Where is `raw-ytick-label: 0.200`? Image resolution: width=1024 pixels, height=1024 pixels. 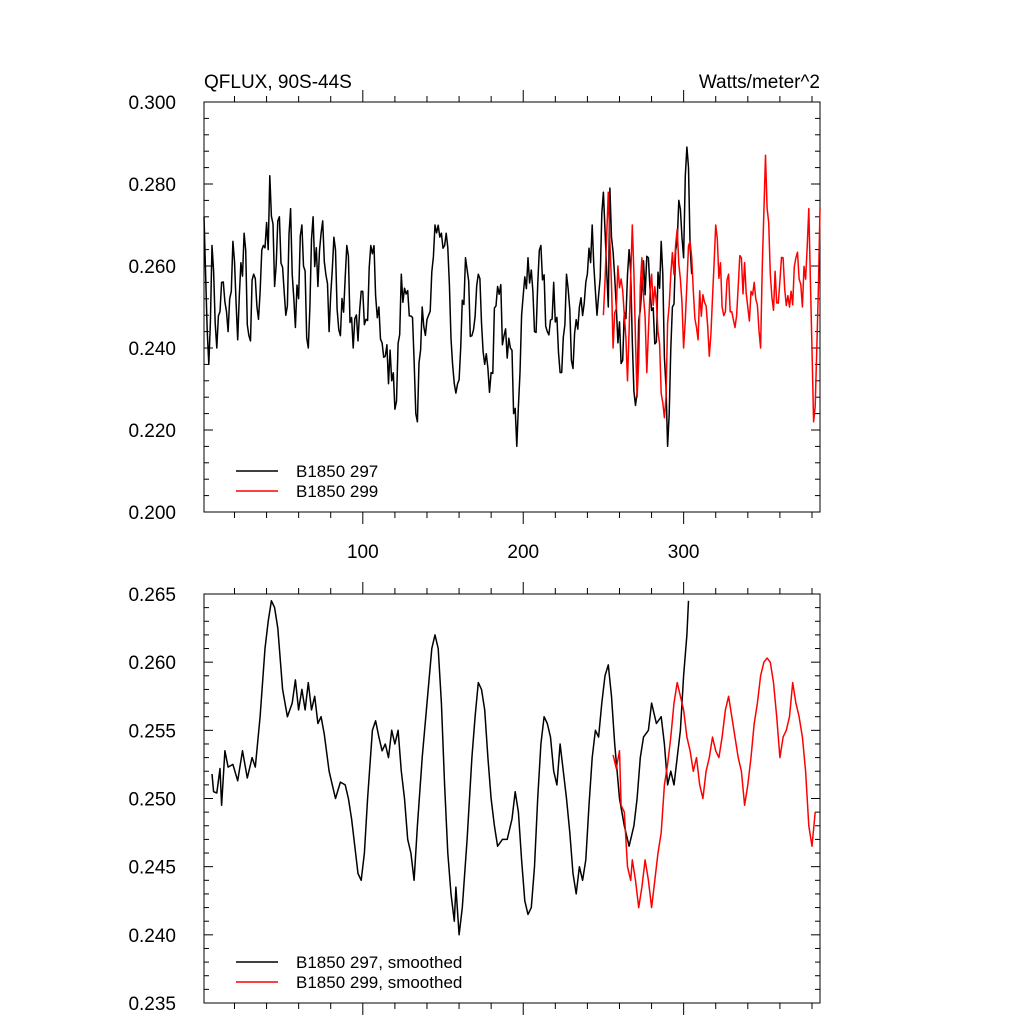
raw-ytick-label: 0.200 is located at coordinates (152, 513).